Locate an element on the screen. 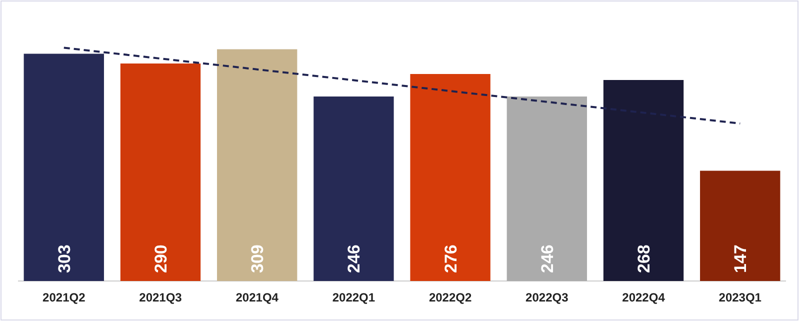 Image resolution: width=800 pixels, height=322 pixels. x-tick-label: 2021Q2 is located at coordinates (64, 297).